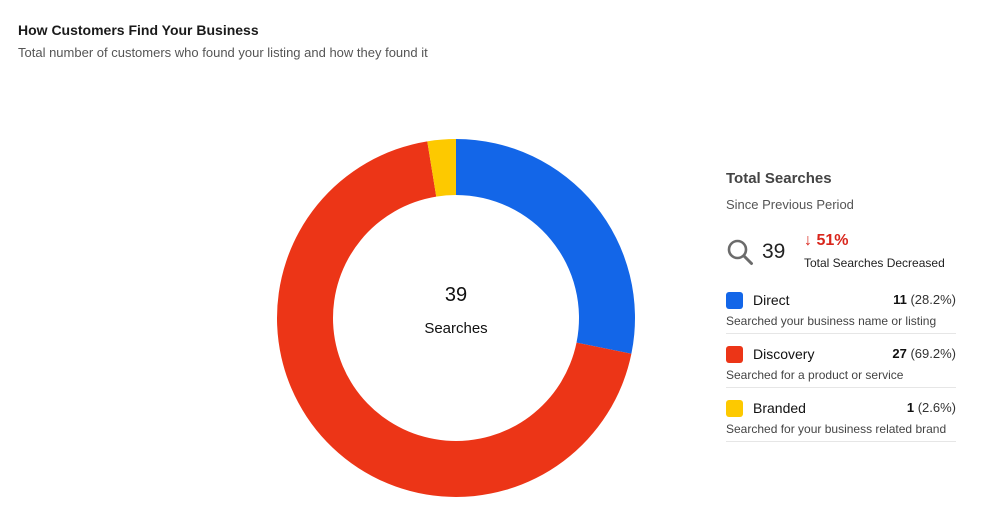  Describe the element at coordinates (831, 321) in the screenshot. I see `legend-description-direct: Searched your business name or listing` at that location.